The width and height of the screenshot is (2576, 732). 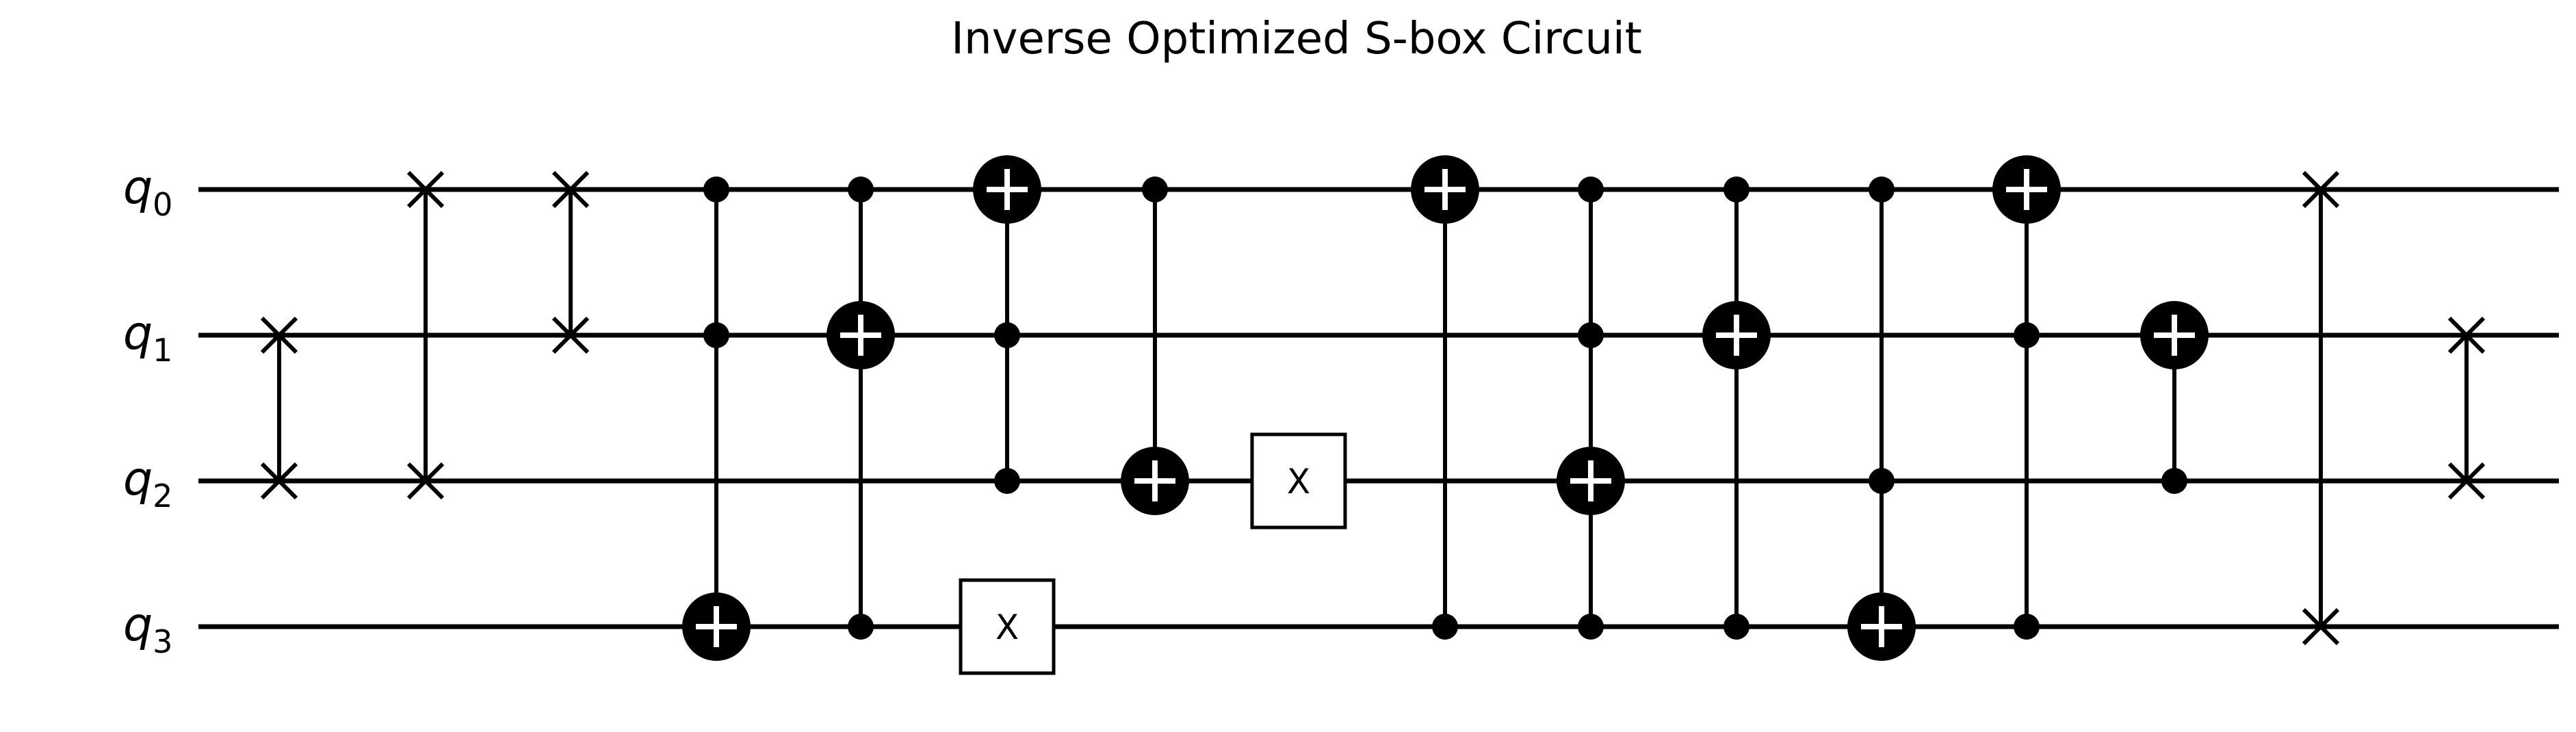 What do you see at coordinates (162, 641) in the screenshot?
I see `qubit-index: 3` at bounding box center [162, 641].